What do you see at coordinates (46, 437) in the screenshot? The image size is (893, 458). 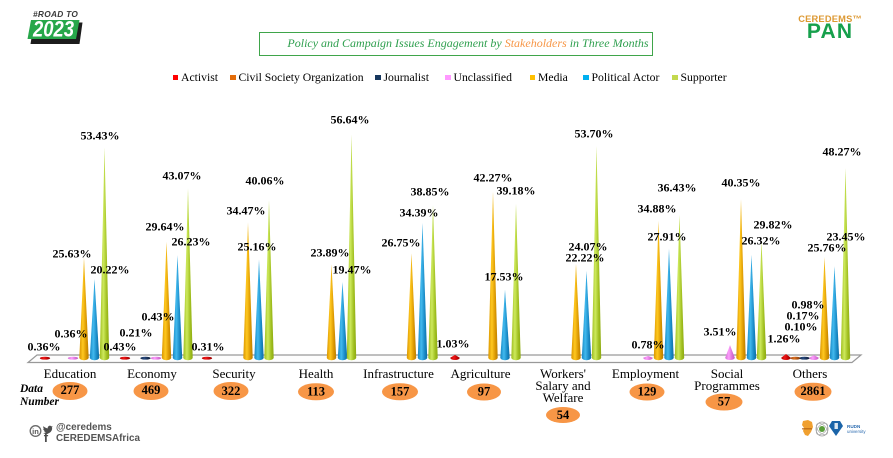 I see `svg-text: f` at bounding box center [46, 437].